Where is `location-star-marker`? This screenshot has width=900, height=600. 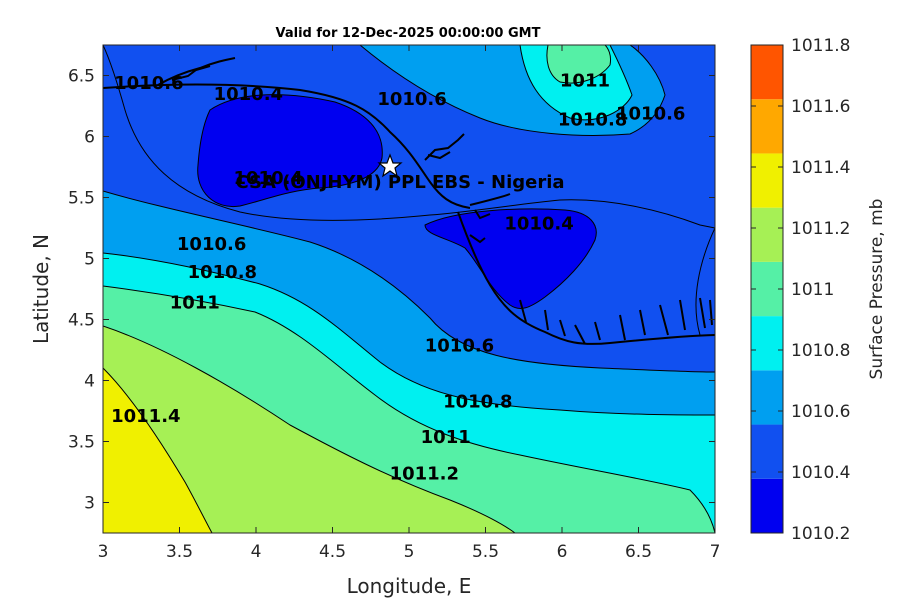 location-star-marker is located at coordinates (390, 165).